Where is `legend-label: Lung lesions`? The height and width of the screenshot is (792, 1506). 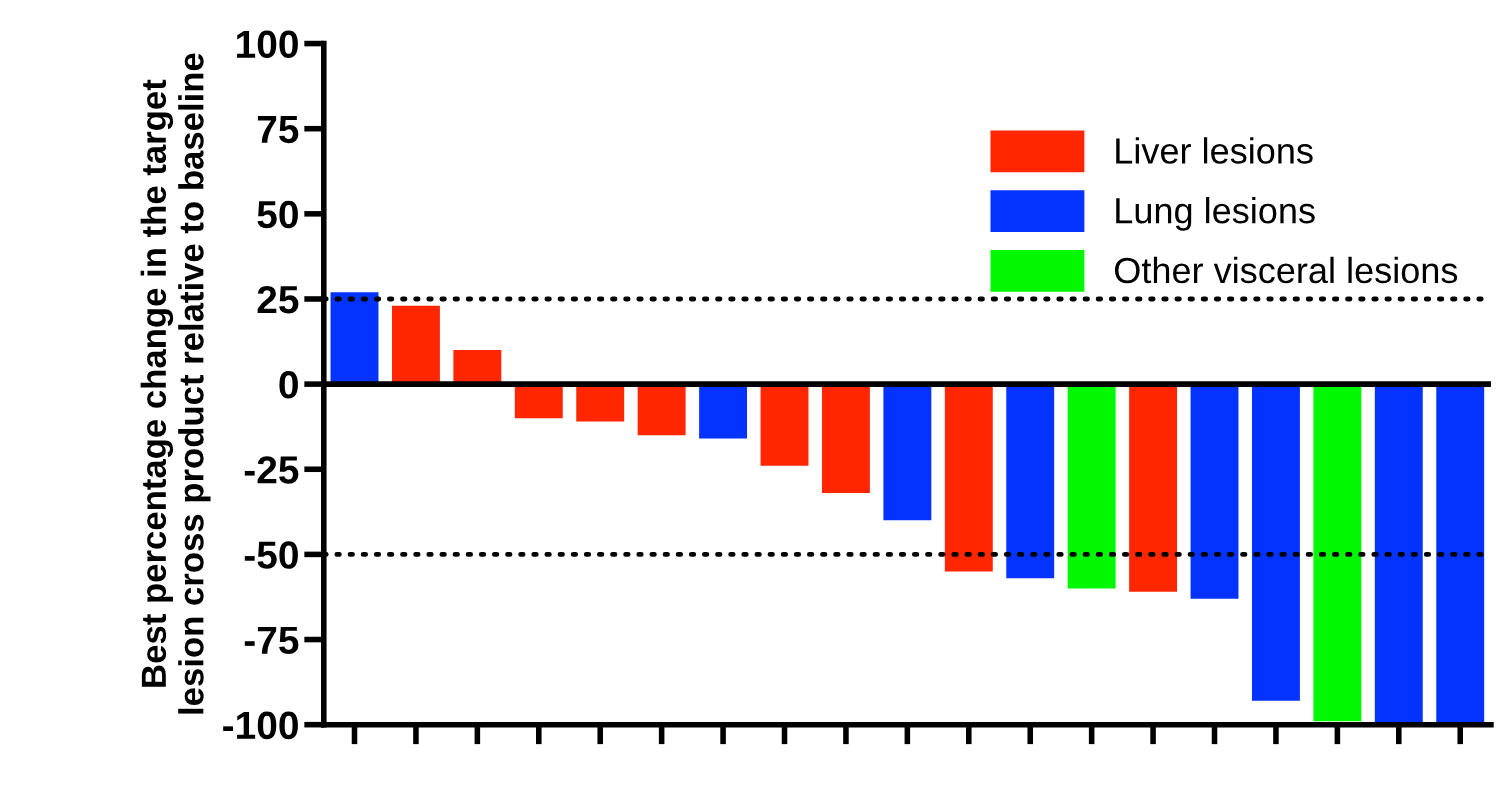 legend-label: Lung lesions is located at coordinates (1215, 214).